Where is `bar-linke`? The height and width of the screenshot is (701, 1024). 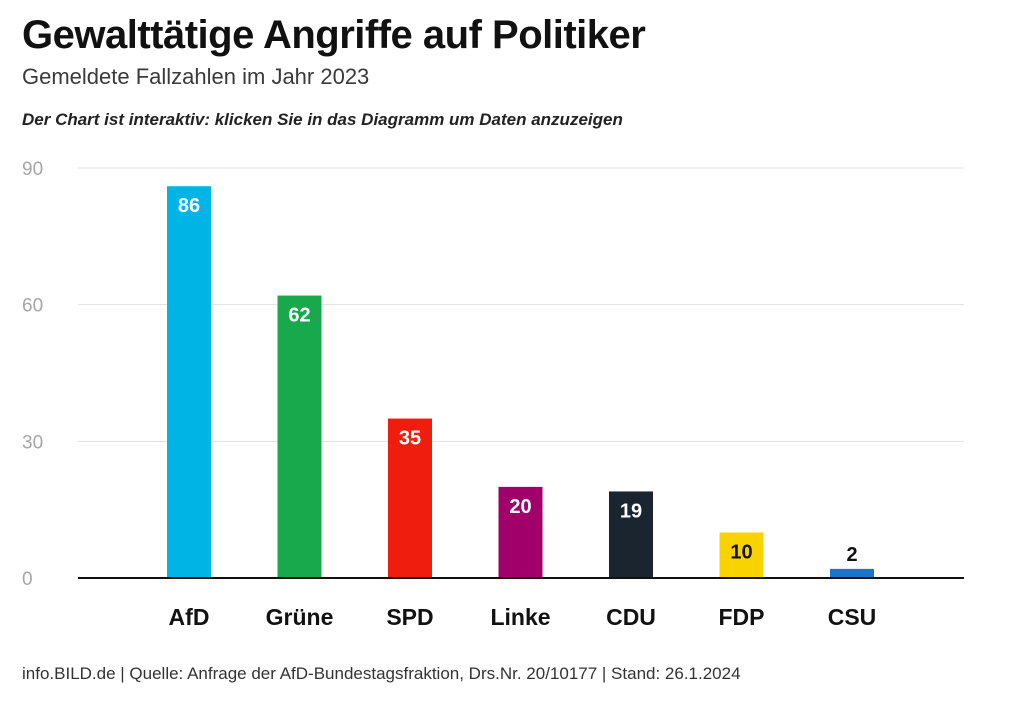 bar-linke is located at coordinates (520, 532).